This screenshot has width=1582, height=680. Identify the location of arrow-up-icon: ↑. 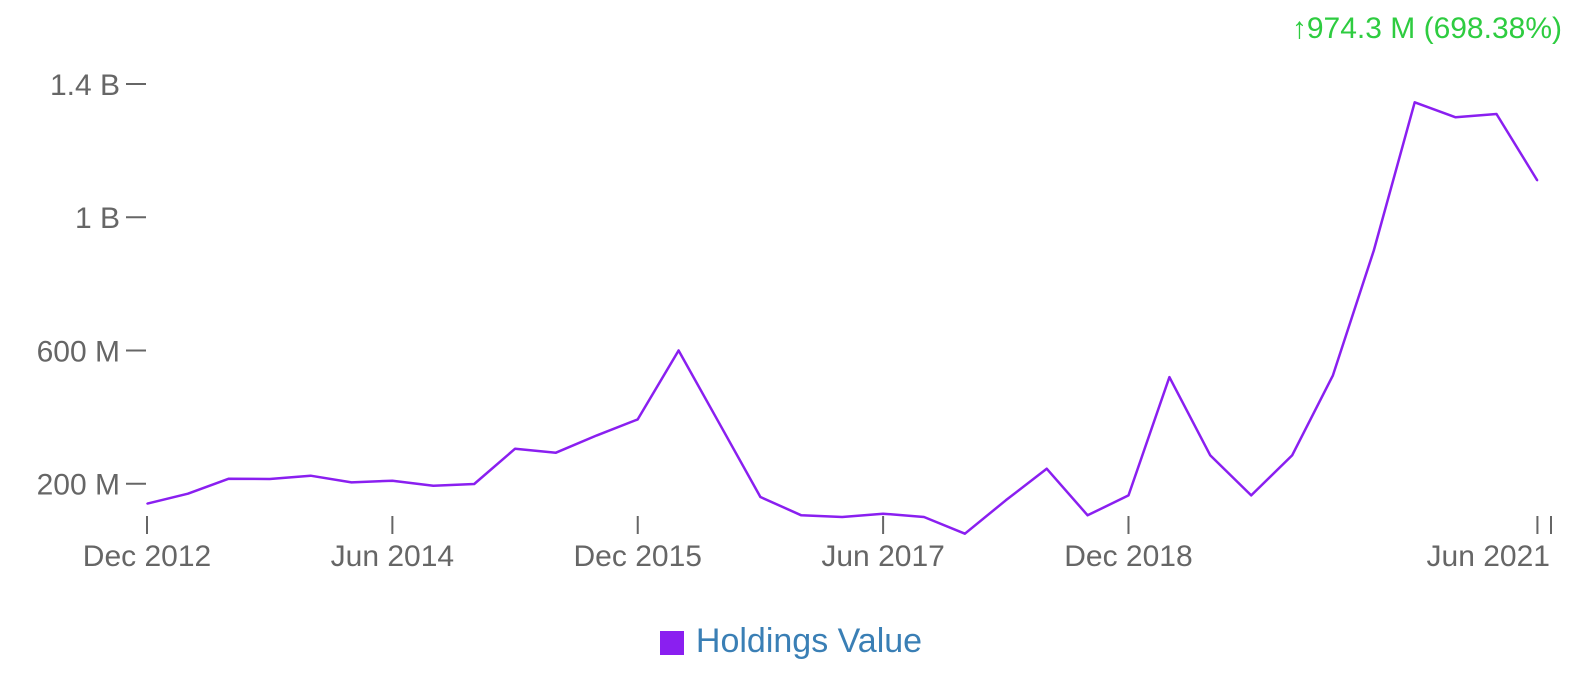
(1299, 28).